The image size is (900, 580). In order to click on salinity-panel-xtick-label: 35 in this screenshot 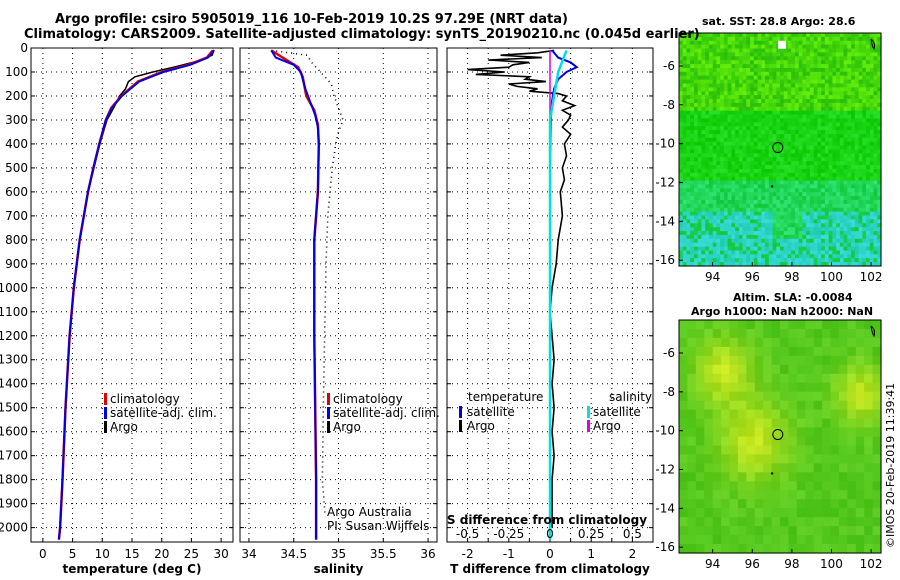, I will do `click(338, 554)`.